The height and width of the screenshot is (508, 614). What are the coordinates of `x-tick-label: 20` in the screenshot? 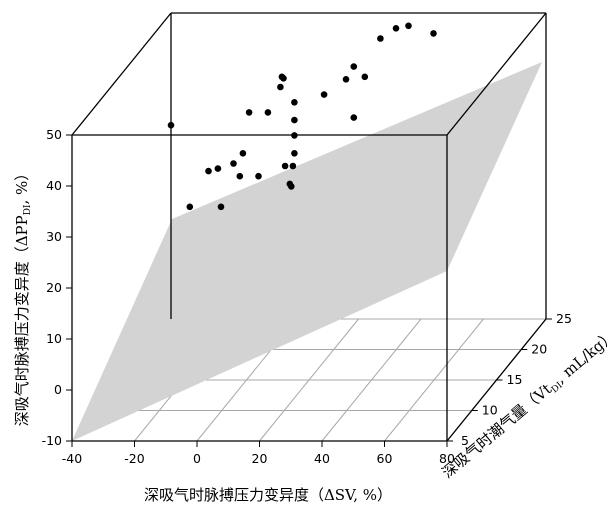 It's located at (260, 458).